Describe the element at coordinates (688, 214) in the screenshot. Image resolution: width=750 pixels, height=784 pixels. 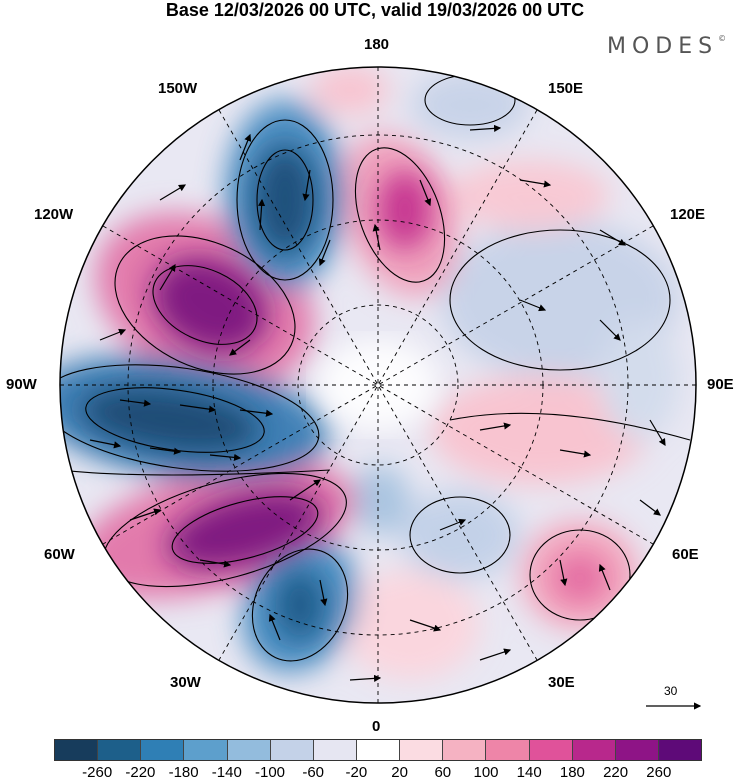
I see `lon-label-120e: 120E` at that location.